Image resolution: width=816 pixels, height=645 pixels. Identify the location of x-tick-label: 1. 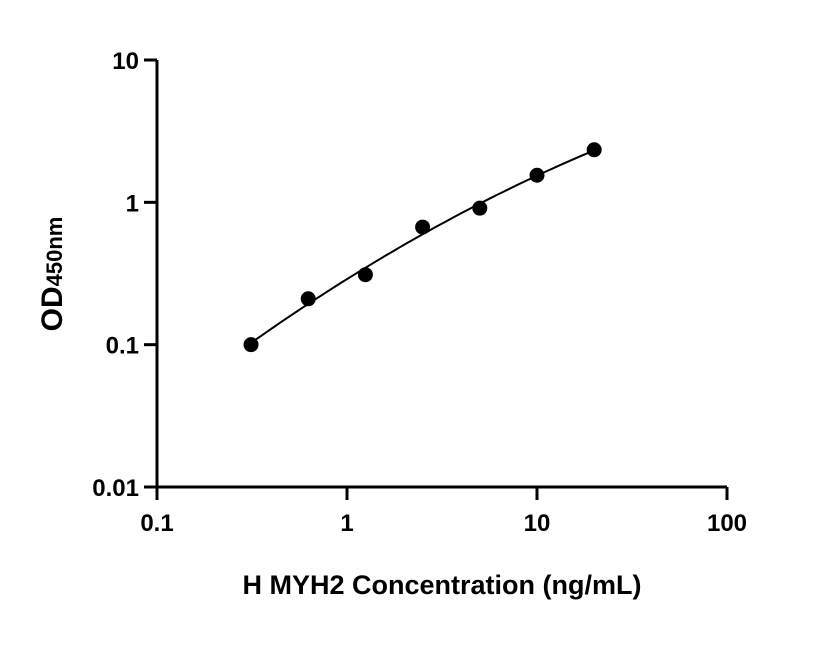
(346, 523).